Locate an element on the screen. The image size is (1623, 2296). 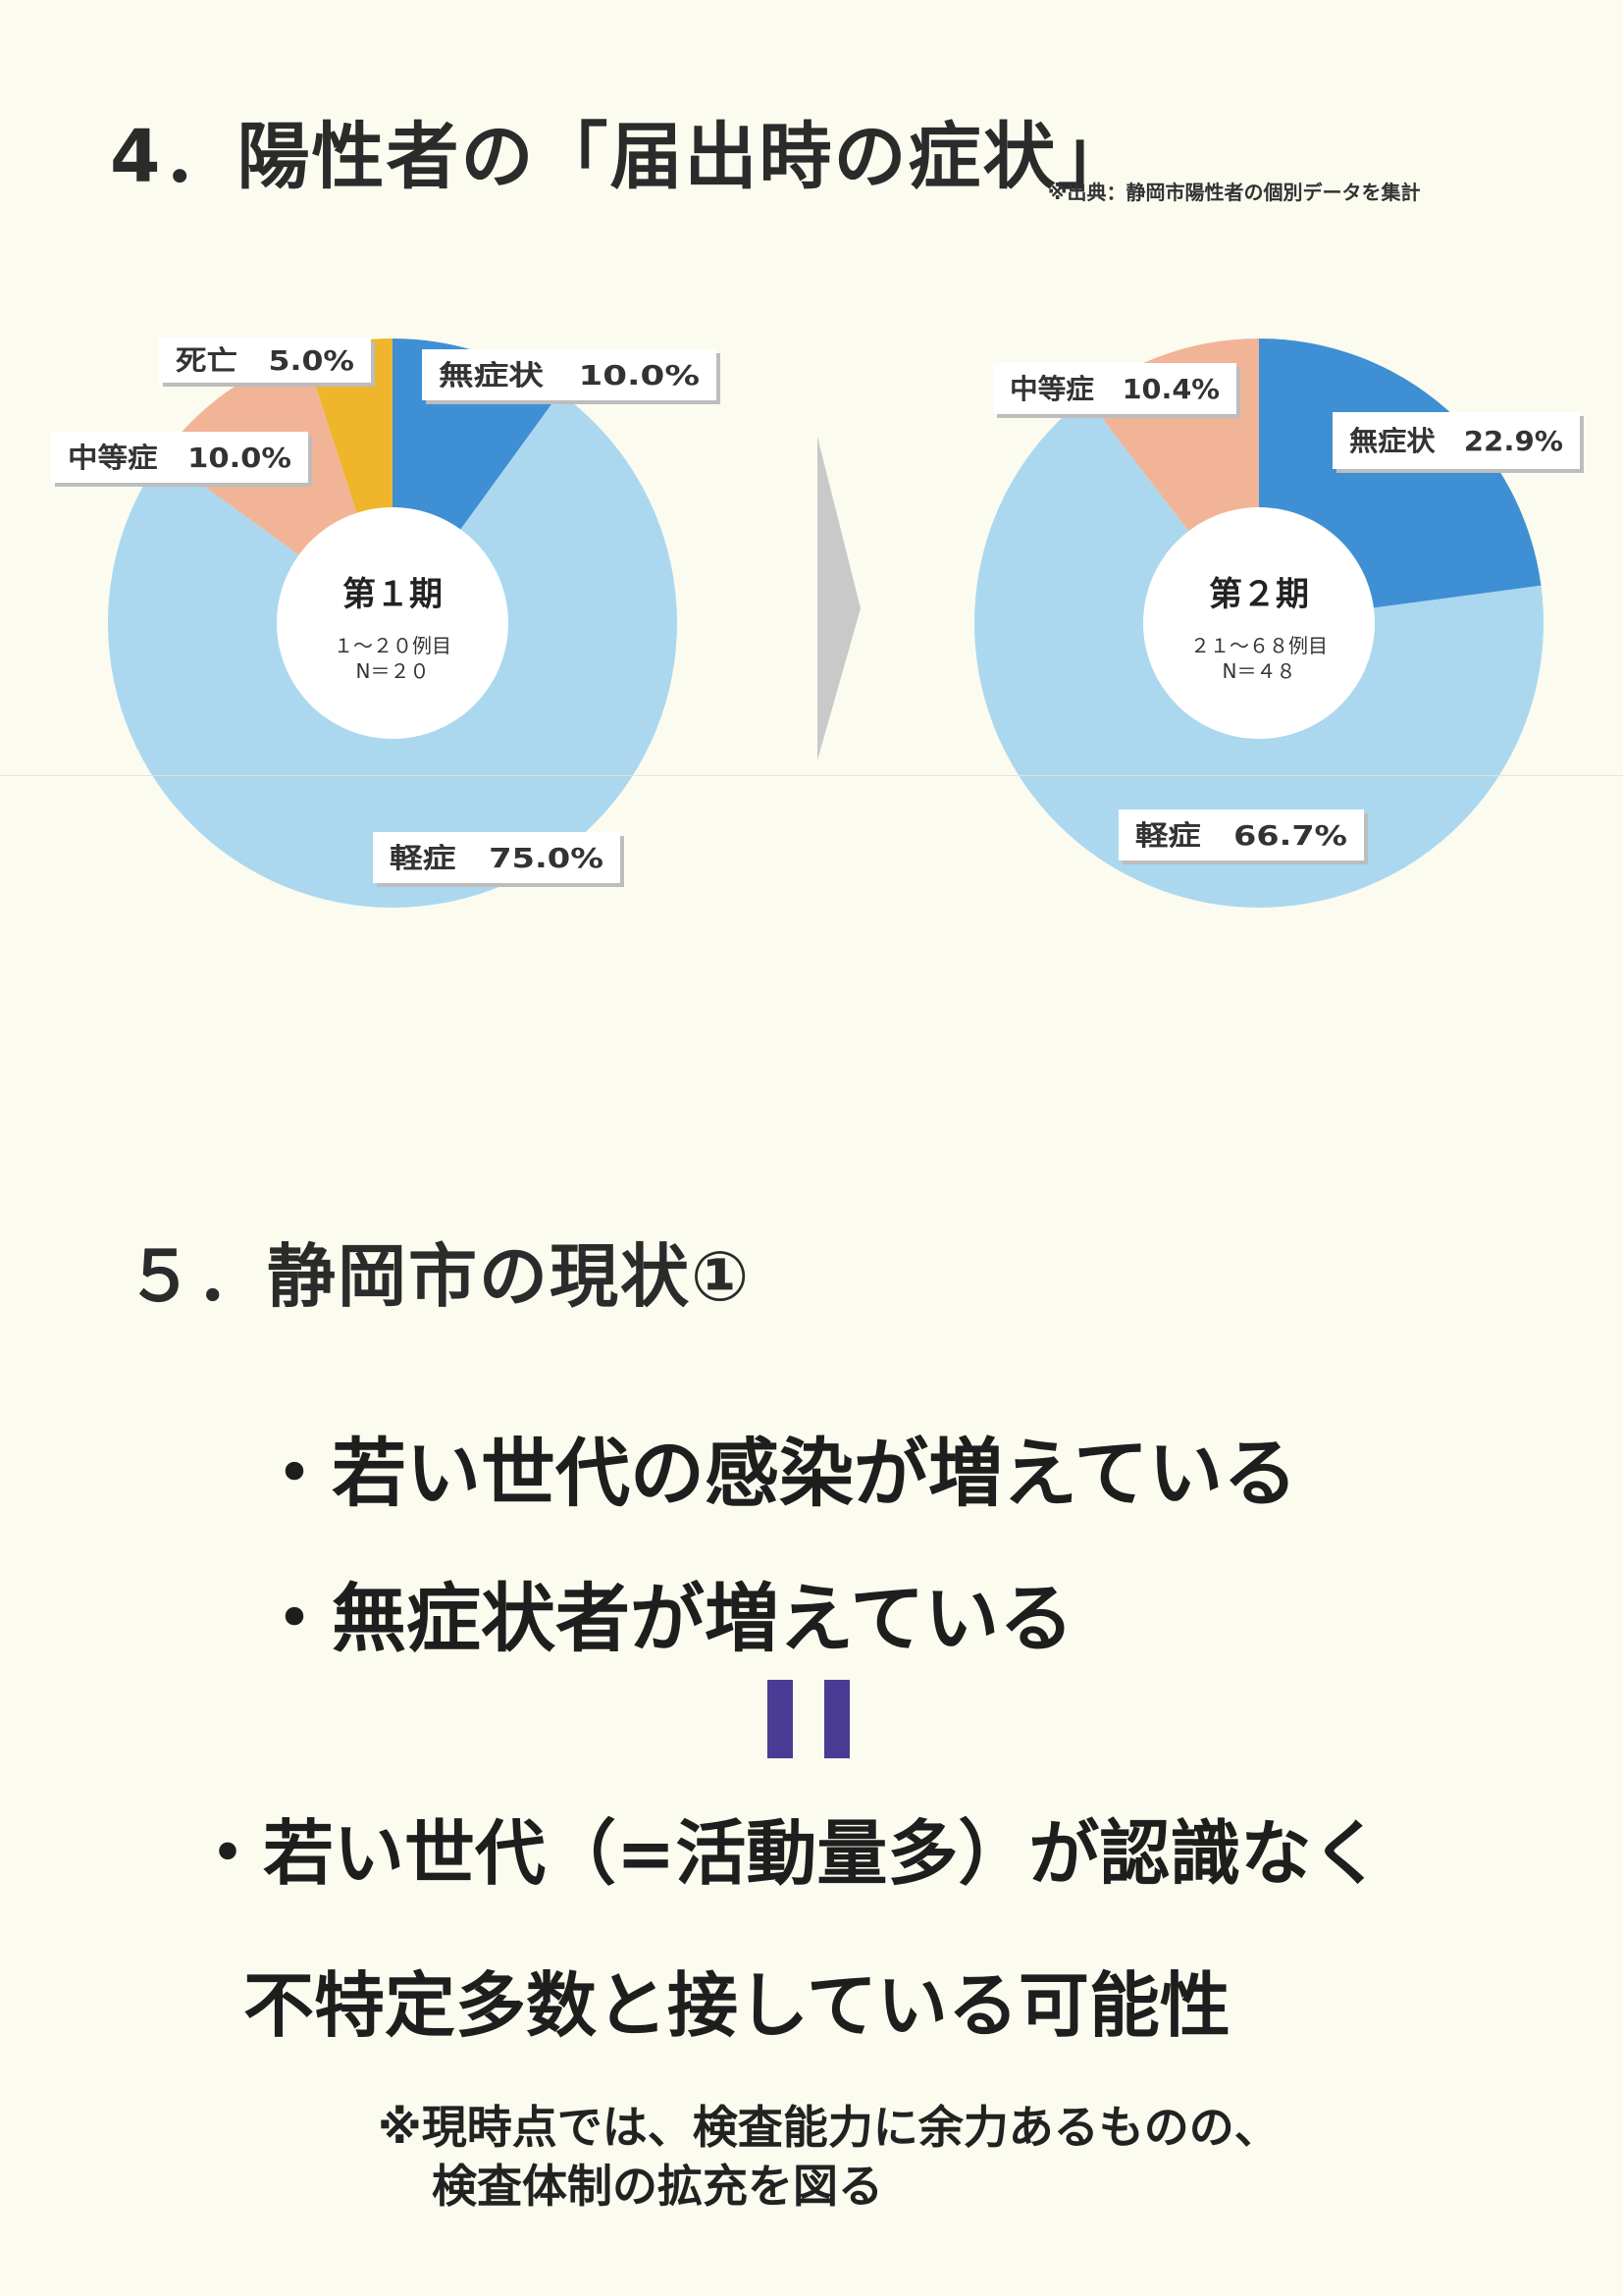
pie1-data-label-2: 軽症 75.0% is located at coordinates (498, 859).